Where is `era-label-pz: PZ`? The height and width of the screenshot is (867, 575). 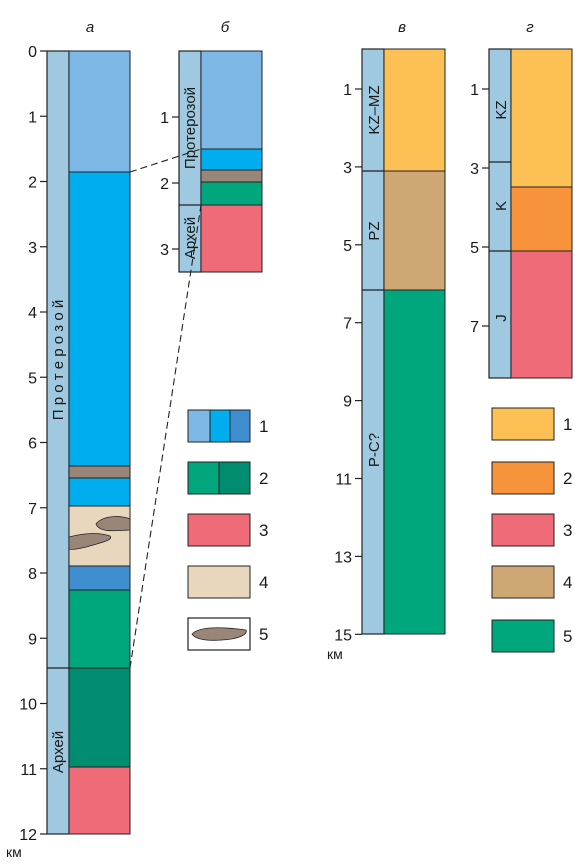
era-label-pz: PZ is located at coordinates (374, 230).